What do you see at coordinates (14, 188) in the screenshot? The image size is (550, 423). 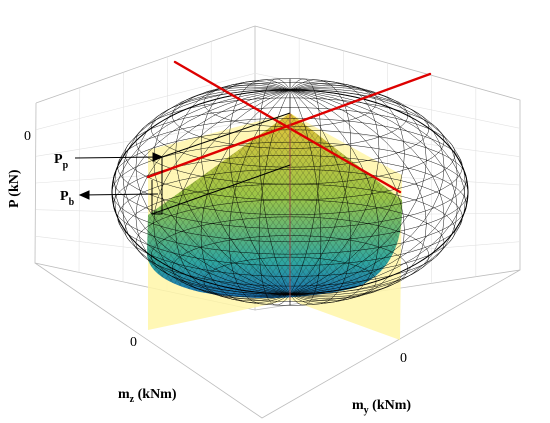 I see `p-axis-label: P (kN)` at bounding box center [14, 188].